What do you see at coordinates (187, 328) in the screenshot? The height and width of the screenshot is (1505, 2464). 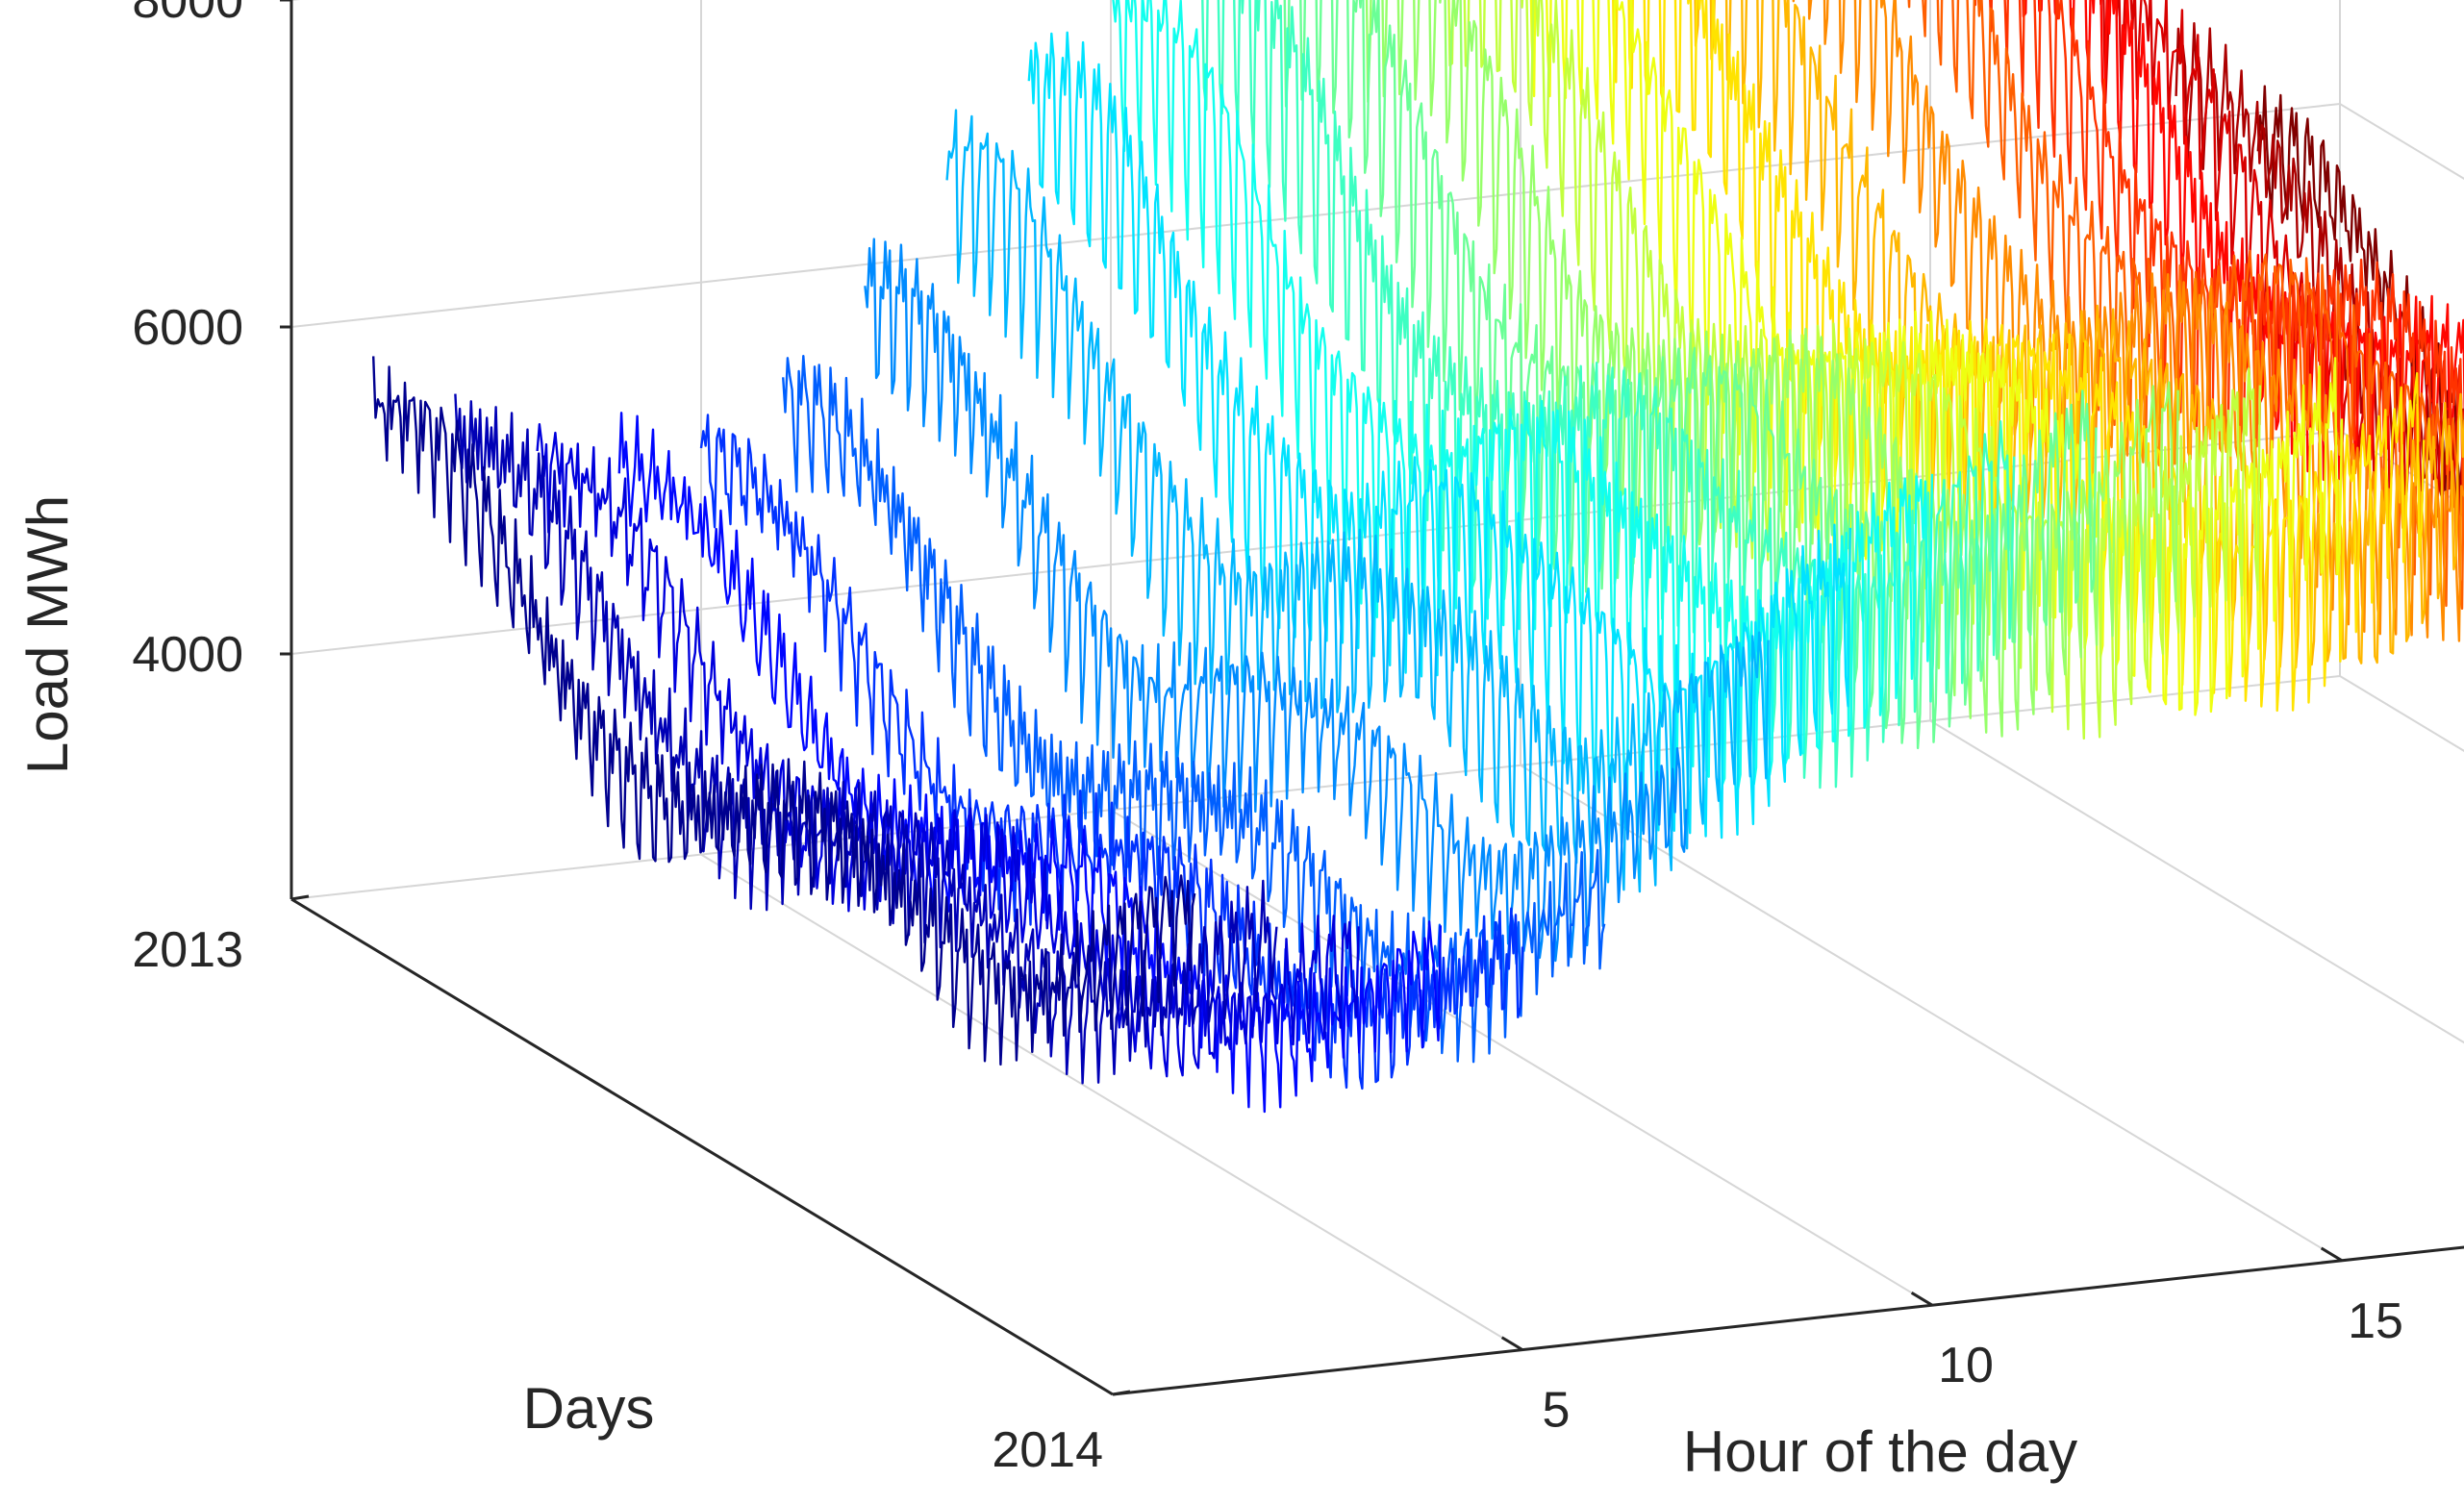 I see `z-tick-label: 6000` at bounding box center [187, 328].